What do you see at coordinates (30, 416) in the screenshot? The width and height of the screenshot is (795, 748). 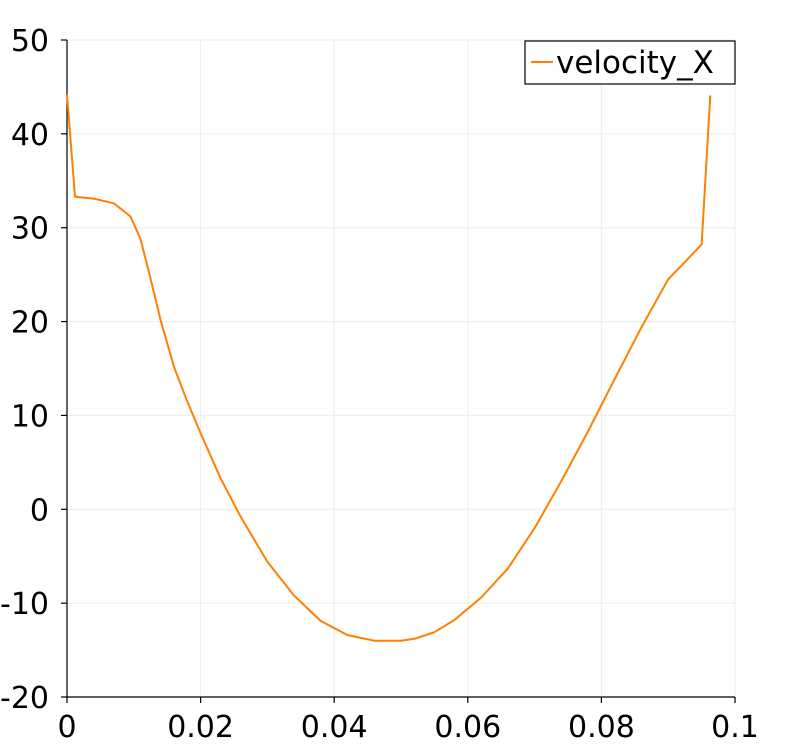 I see `y-tick-label: 10` at bounding box center [30, 416].